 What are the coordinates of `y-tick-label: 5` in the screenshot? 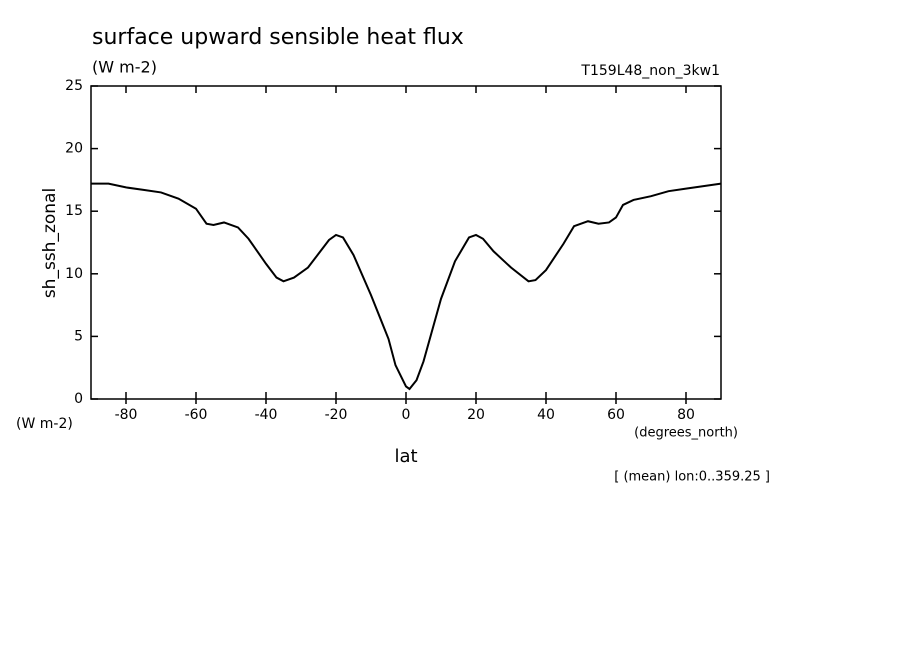 It's located at (78, 336).